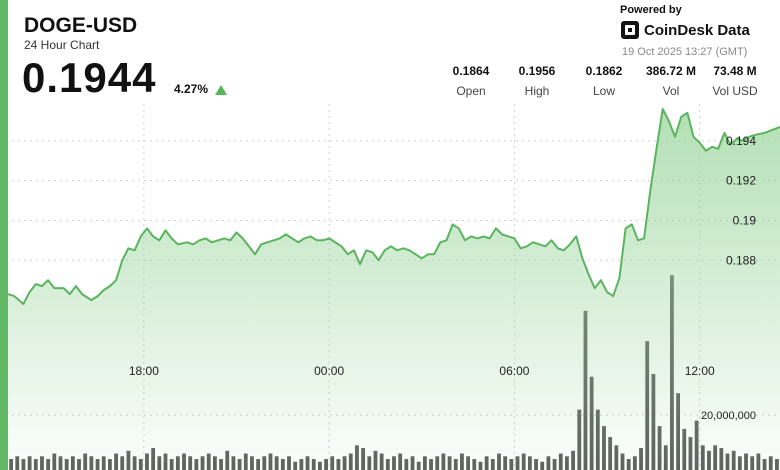 This screenshot has width=780, height=470. What do you see at coordinates (630, 30) in the screenshot?
I see `coindesk-icon` at bounding box center [630, 30].